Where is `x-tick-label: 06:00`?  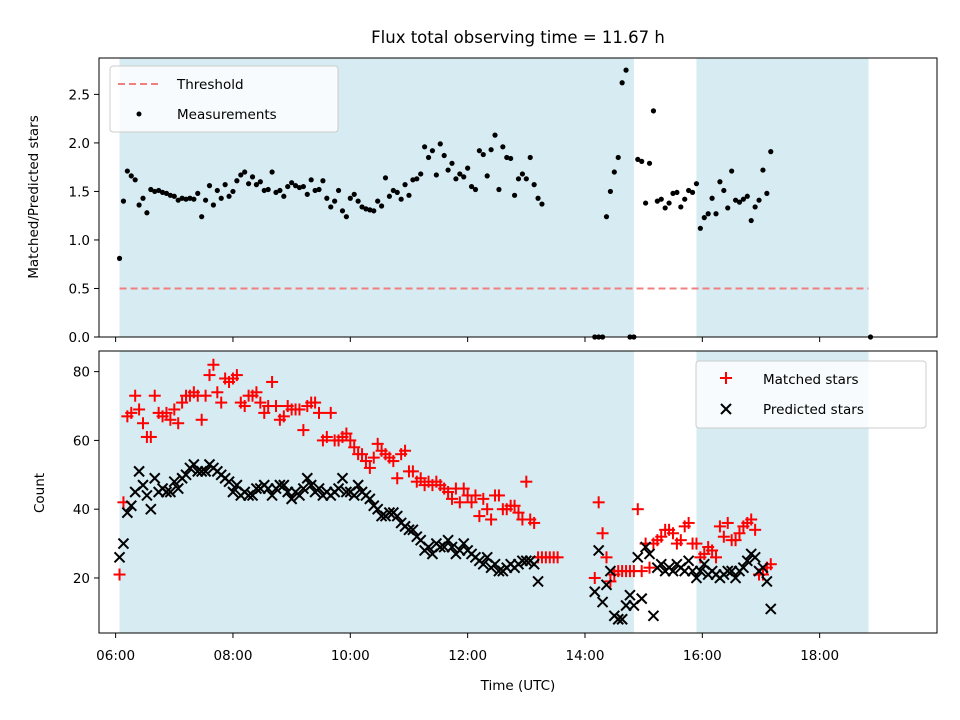
x-tick-label: 06:00 is located at coordinates (115, 656).